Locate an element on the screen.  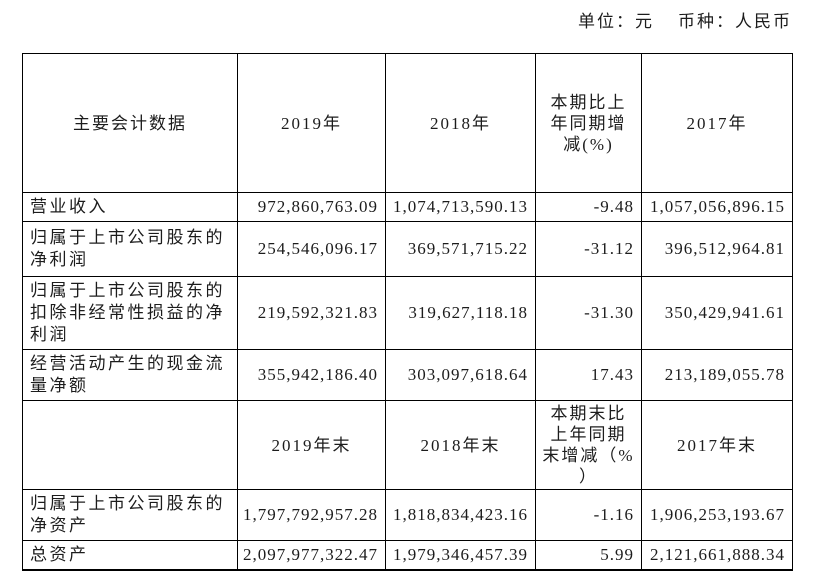
value-2018-end: 1,979,346,457.39 is located at coordinates (460, 555).